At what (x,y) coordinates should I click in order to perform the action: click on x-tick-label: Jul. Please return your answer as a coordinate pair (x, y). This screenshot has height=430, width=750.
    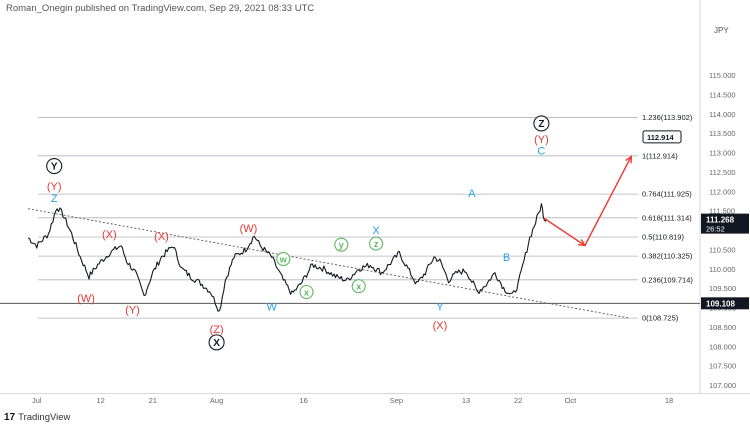
    Looking at the image, I should click on (37, 400).